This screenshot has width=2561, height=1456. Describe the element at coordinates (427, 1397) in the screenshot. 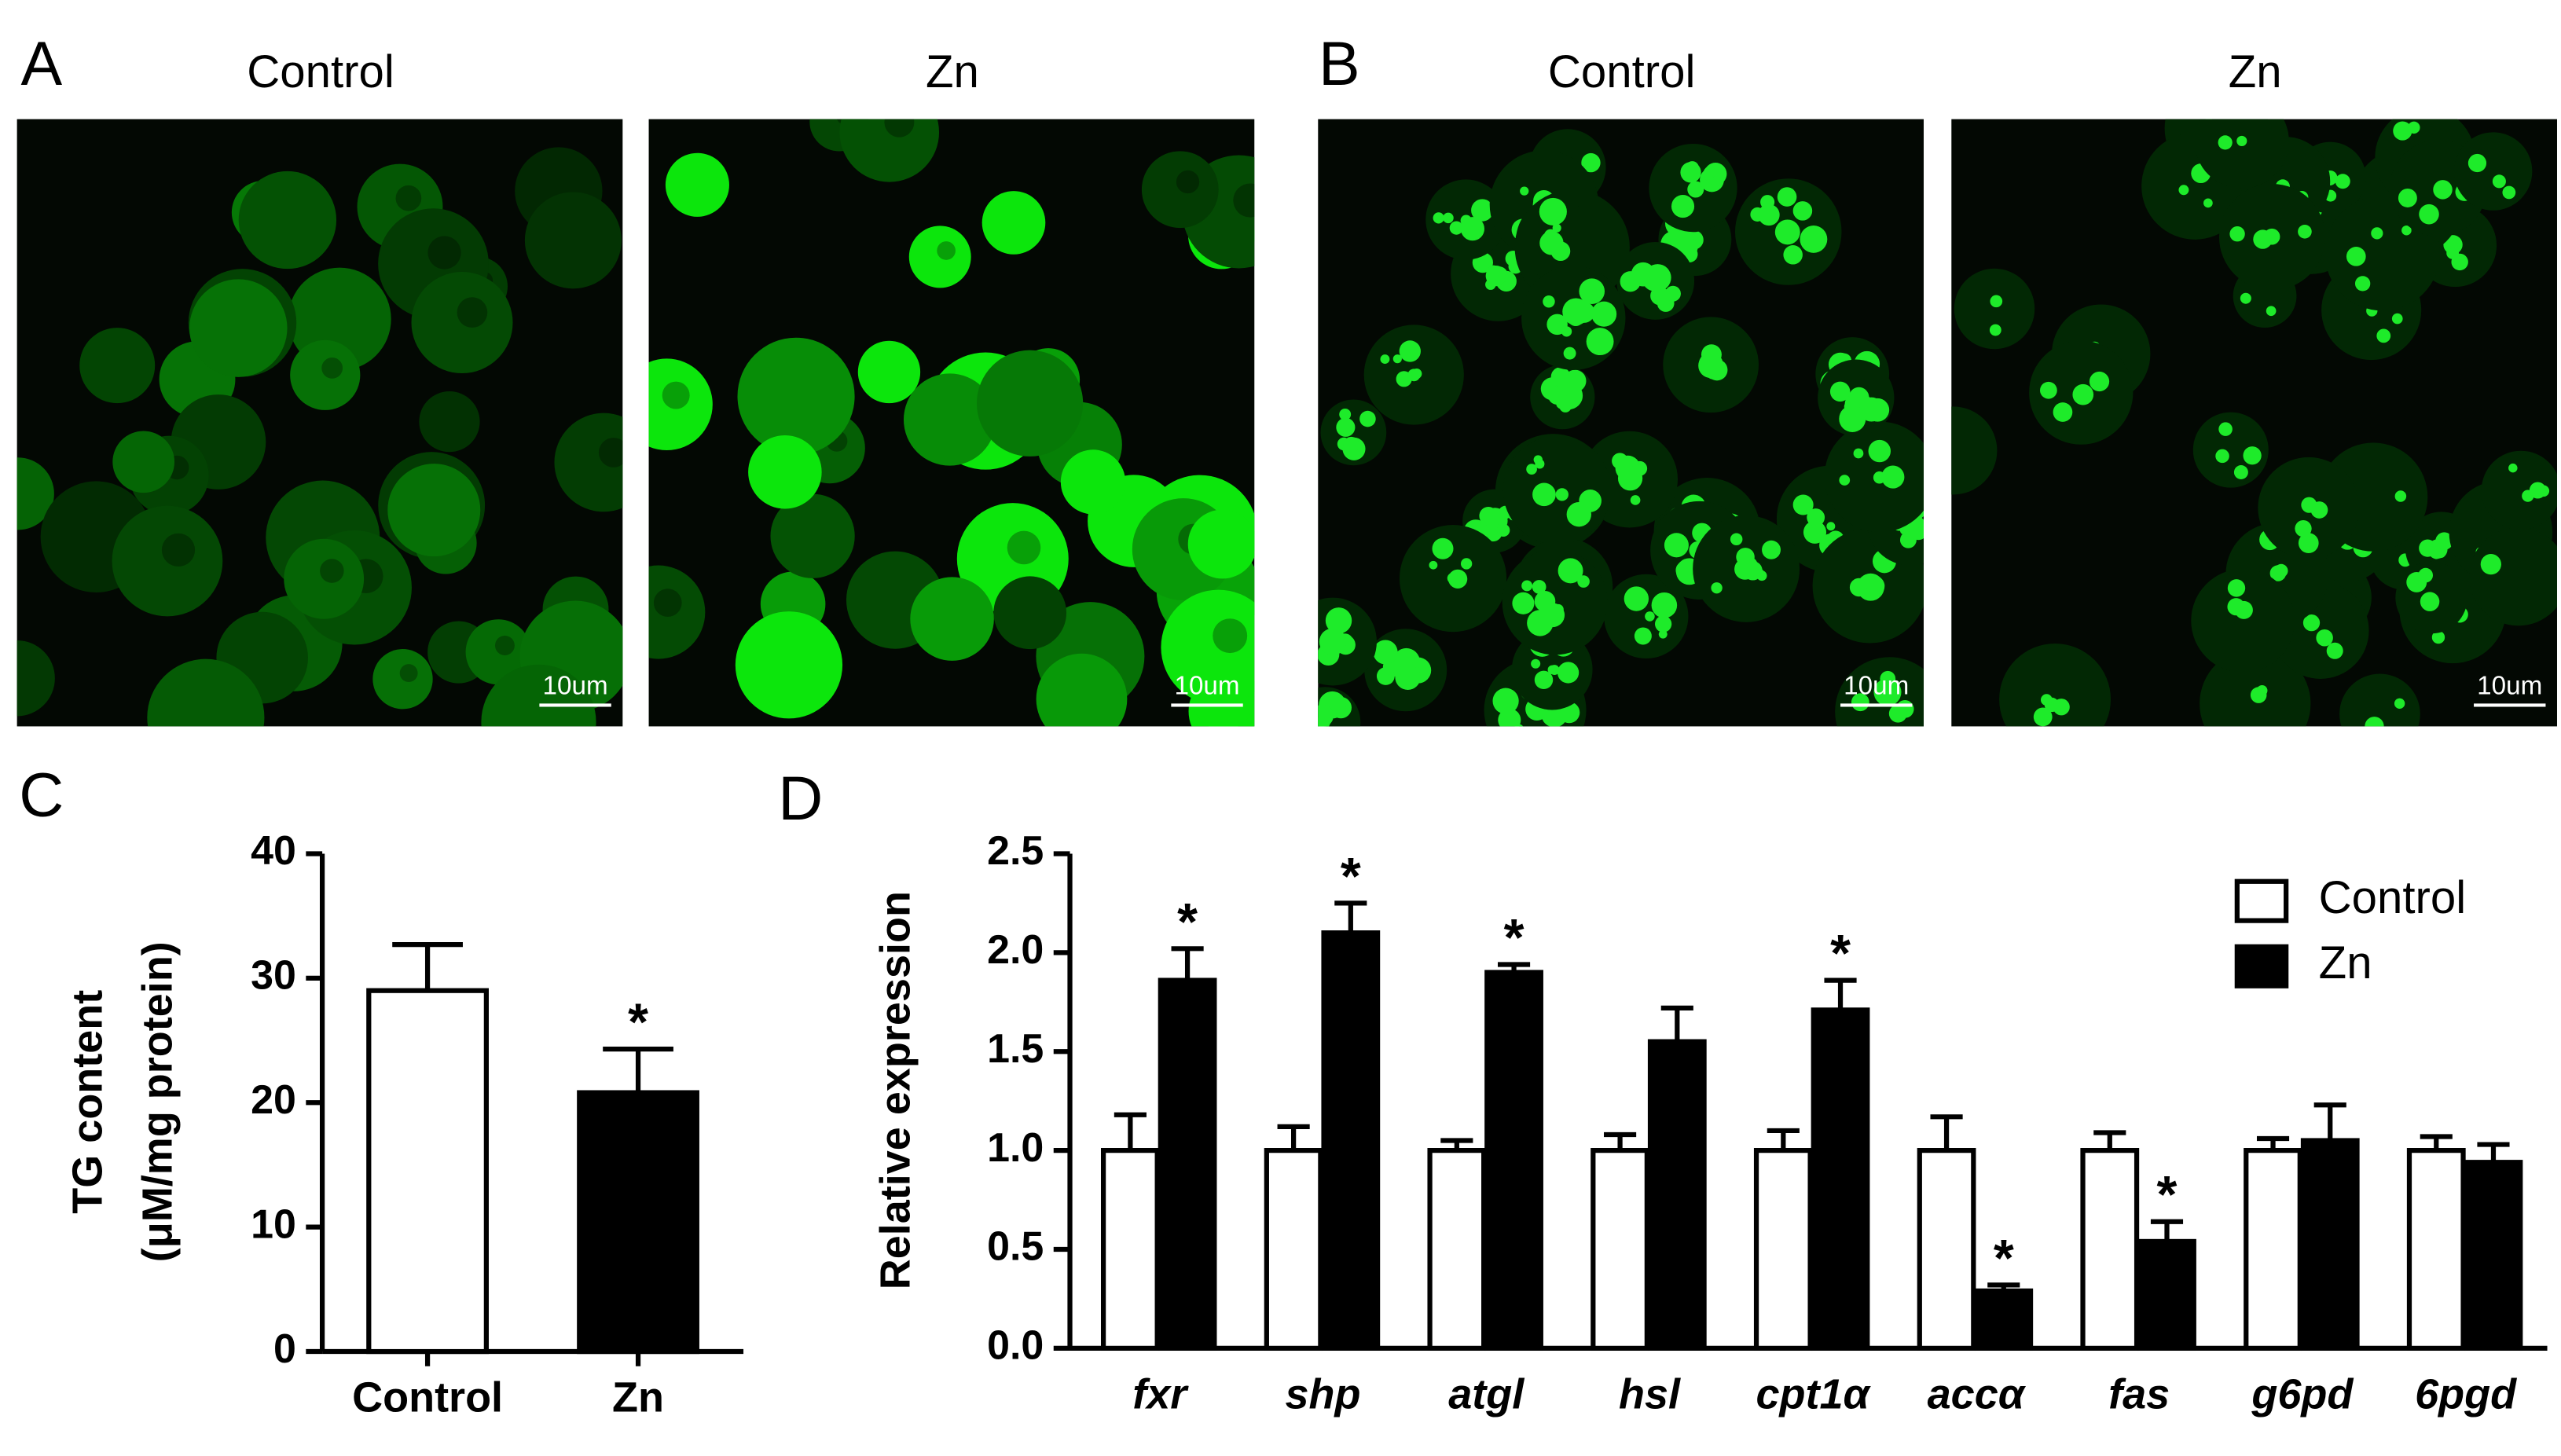

I see `x-tick-label: Control` at that location.